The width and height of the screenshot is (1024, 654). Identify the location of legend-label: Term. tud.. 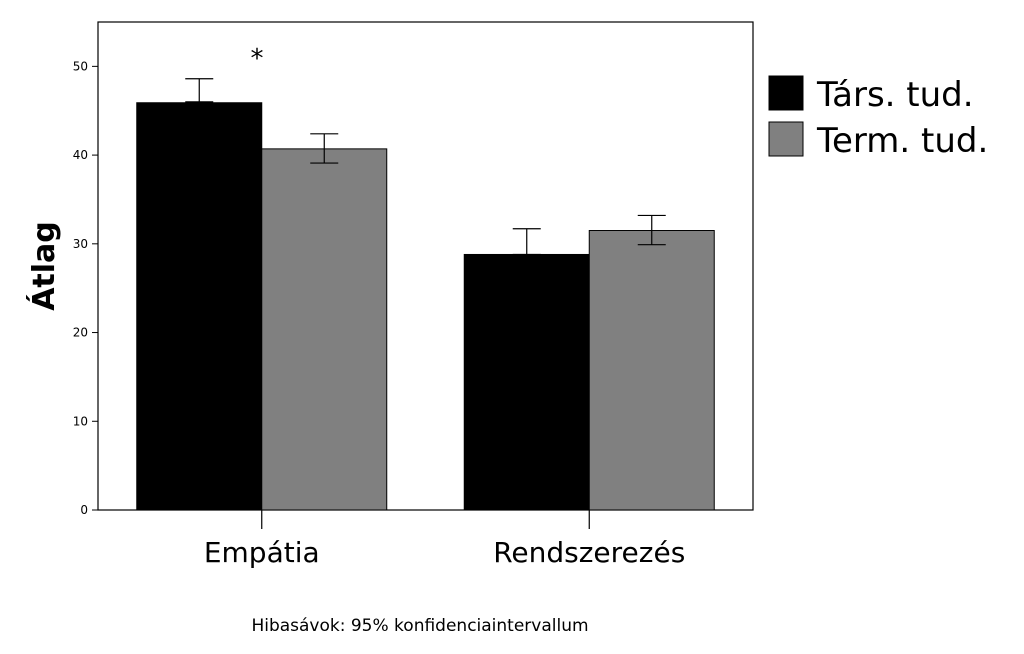
(902, 141).